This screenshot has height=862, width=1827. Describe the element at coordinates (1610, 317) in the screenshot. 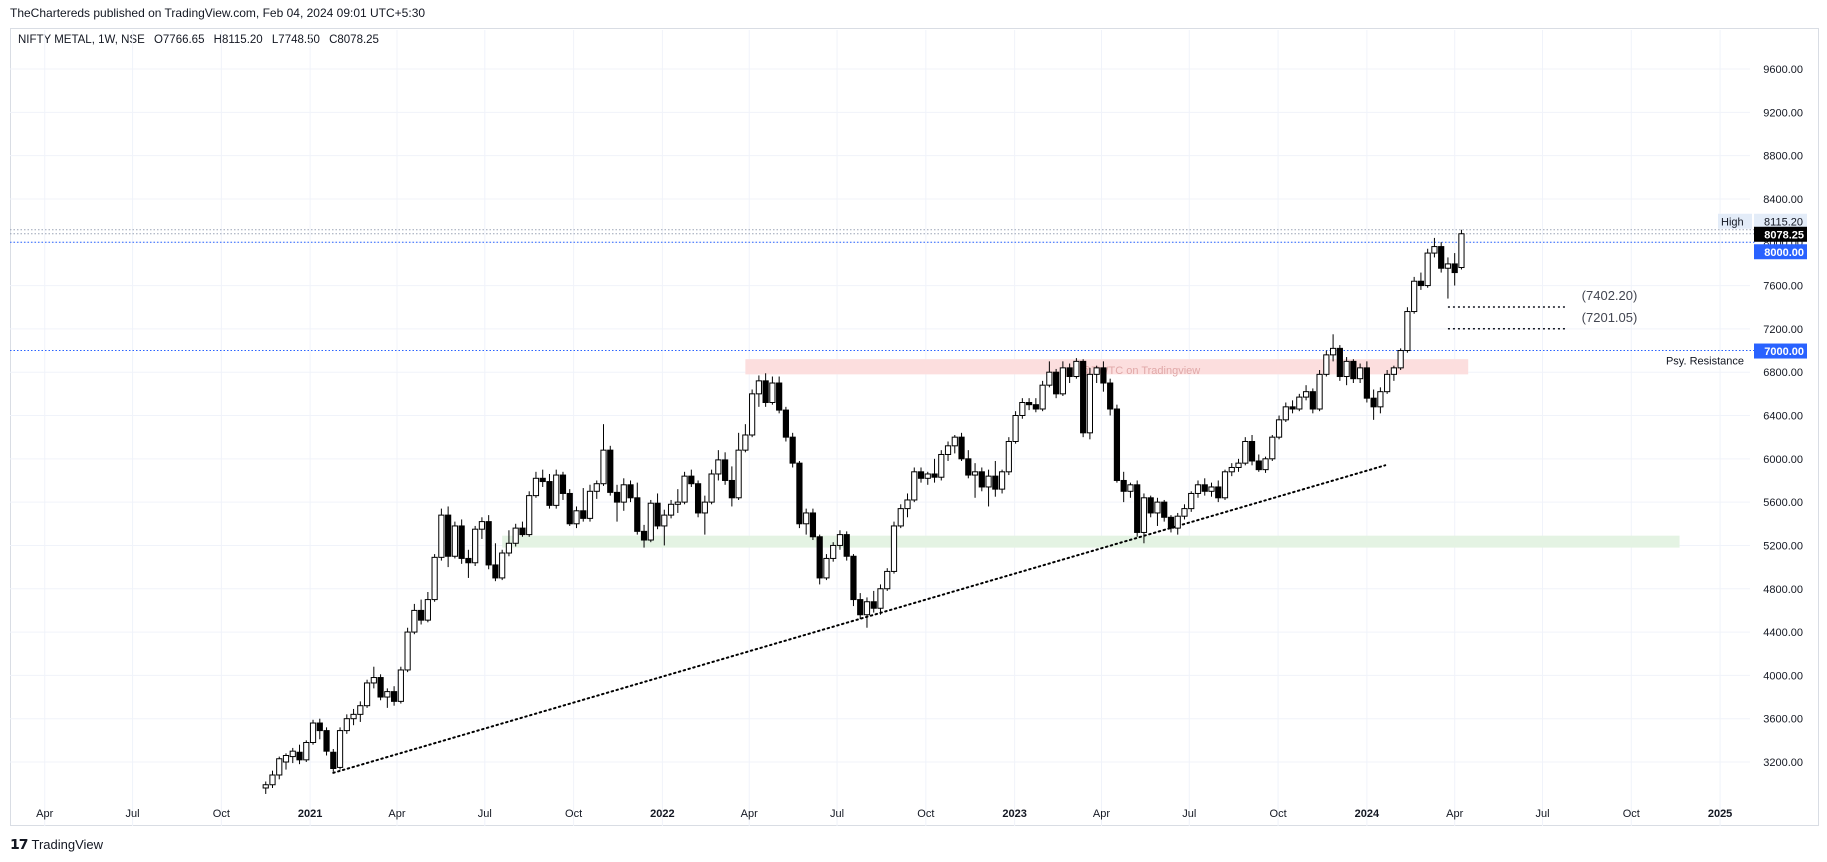

I see `level-label: (7201.05)` at that location.